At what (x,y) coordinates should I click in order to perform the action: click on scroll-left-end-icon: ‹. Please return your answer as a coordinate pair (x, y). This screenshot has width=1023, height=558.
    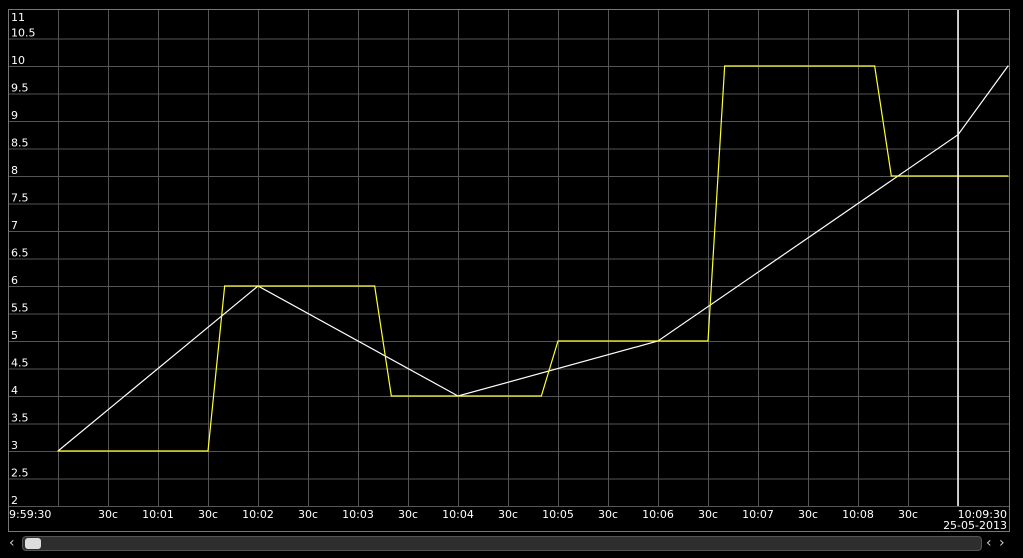
    Looking at the image, I should click on (989, 543).